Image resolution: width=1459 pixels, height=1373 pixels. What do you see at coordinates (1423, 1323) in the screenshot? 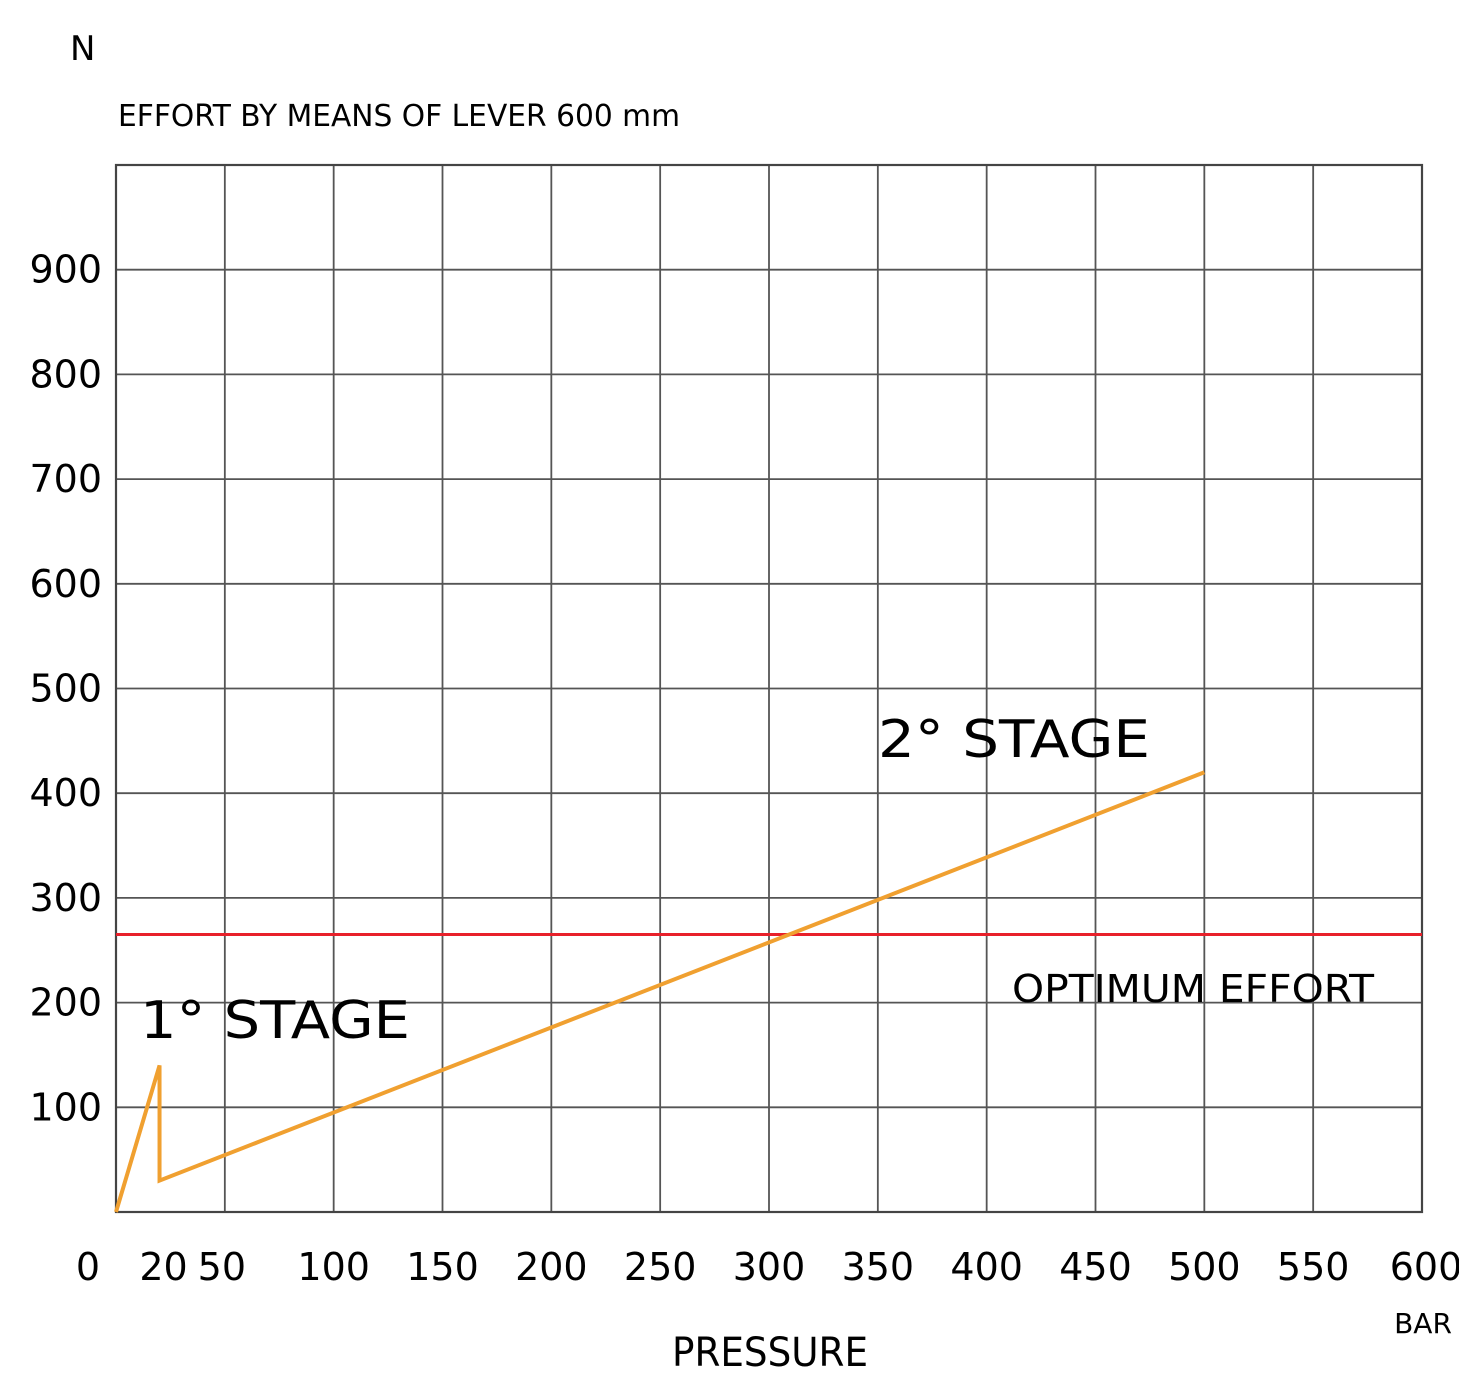
I see `x-unit-label: BAR` at bounding box center [1423, 1323].